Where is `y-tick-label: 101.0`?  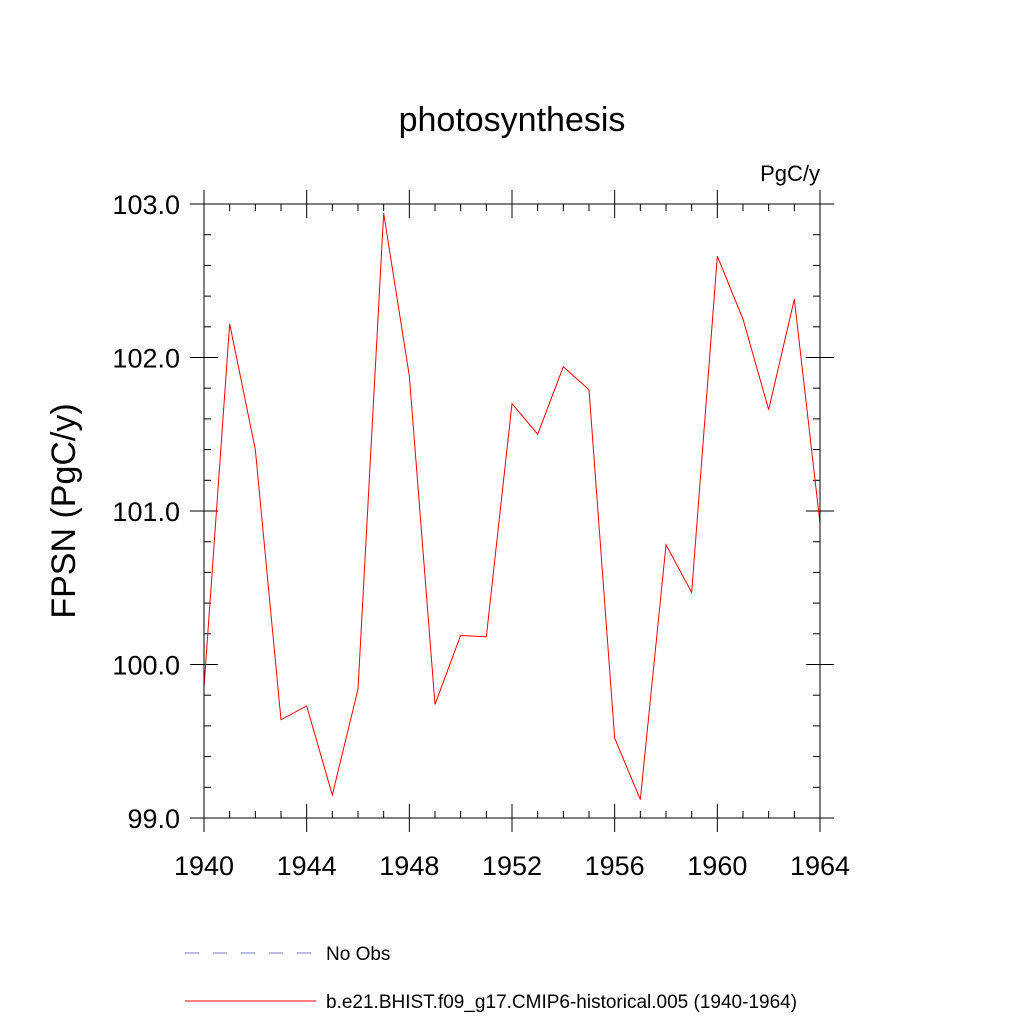 y-tick-label: 101.0 is located at coordinates (146, 512).